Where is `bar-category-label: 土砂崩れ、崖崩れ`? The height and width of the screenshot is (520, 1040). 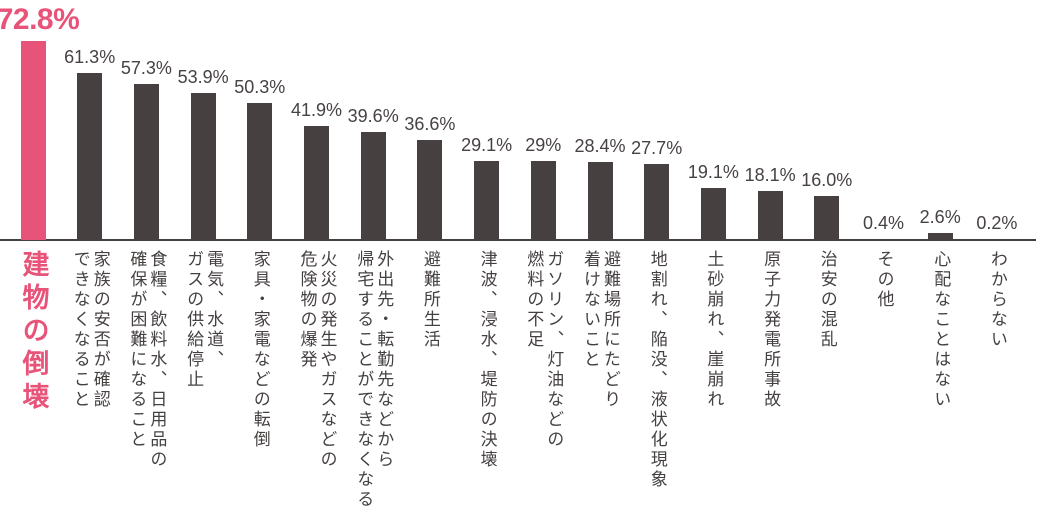 bar-category-label: 土砂崩れ、崖崩れ is located at coordinates (714, 330).